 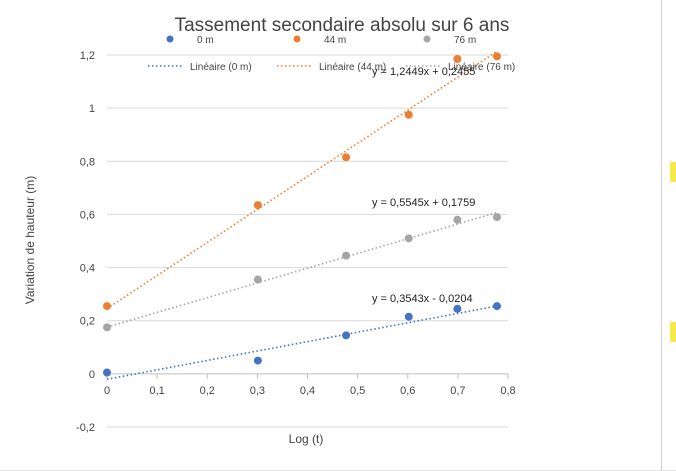 What do you see at coordinates (352, 67) in the screenshot?
I see `legend-trendline-label: Linéaire (44 m)` at bounding box center [352, 67].